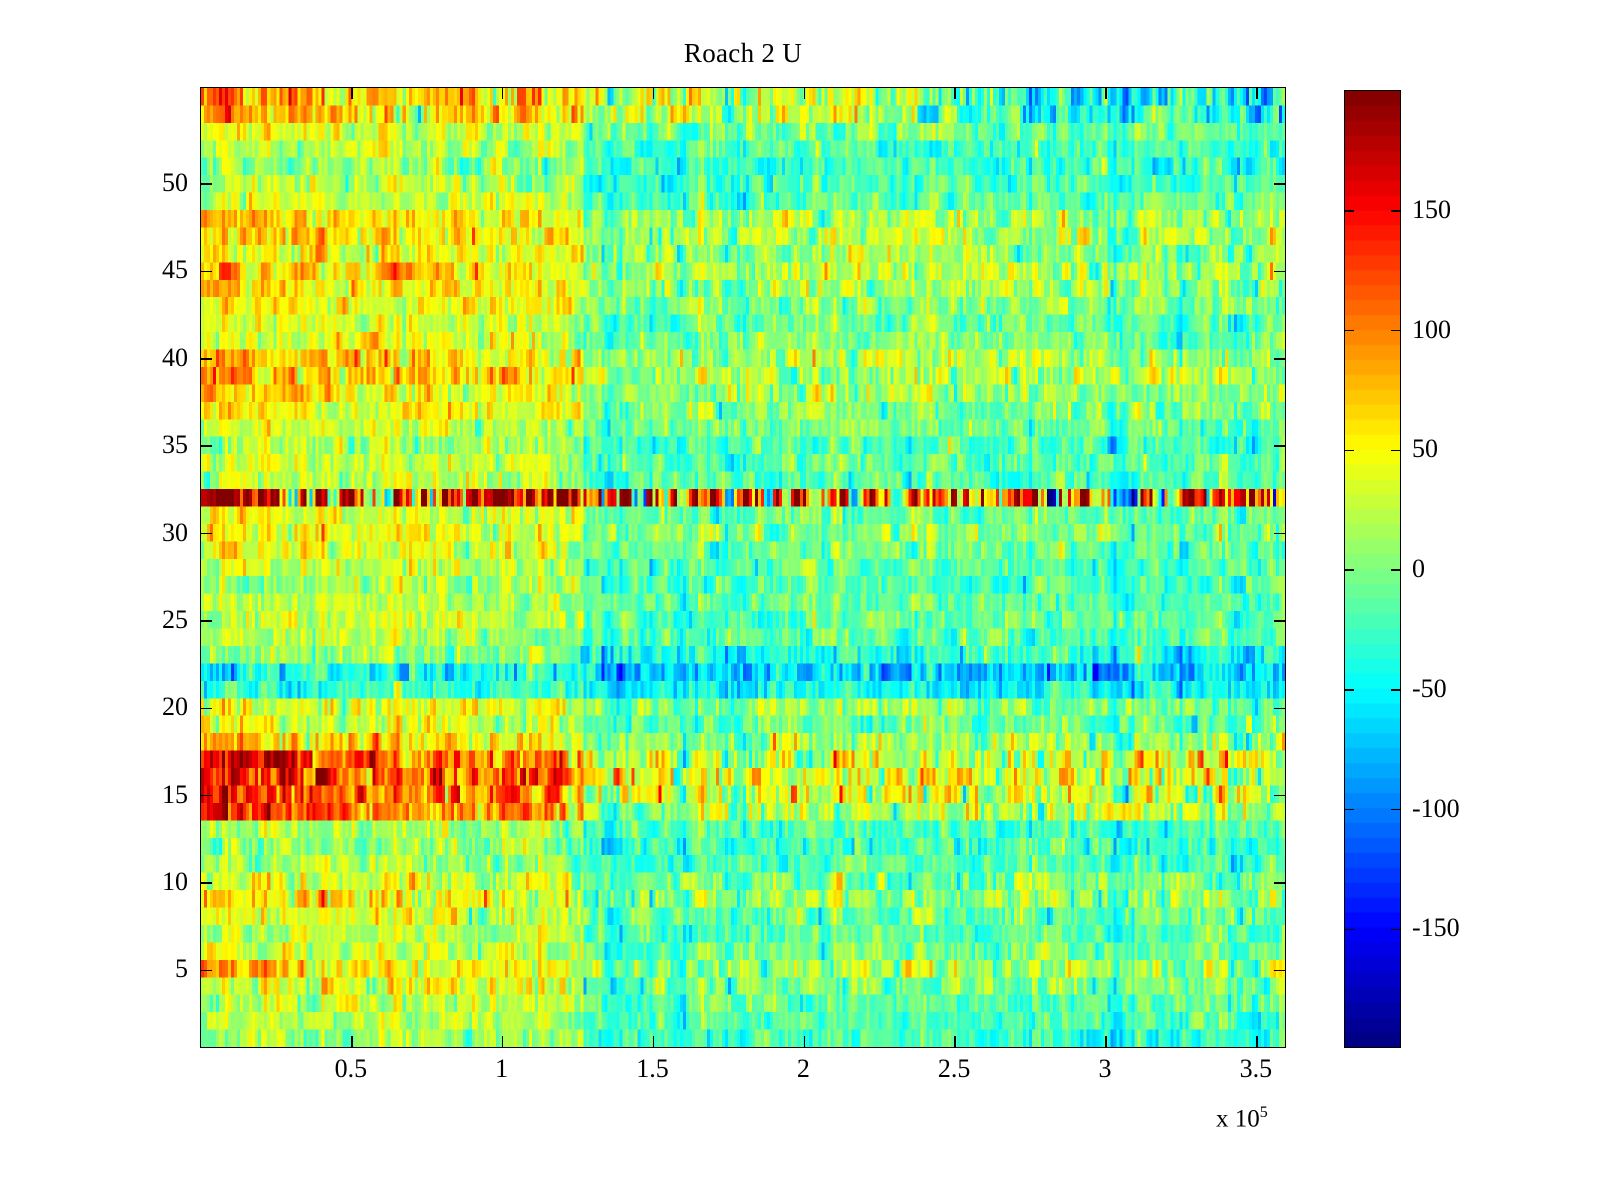 This screenshot has width=1600, height=1200. What do you see at coordinates (1418, 568) in the screenshot?
I see `colorbar-tick-label: 0` at bounding box center [1418, 568].